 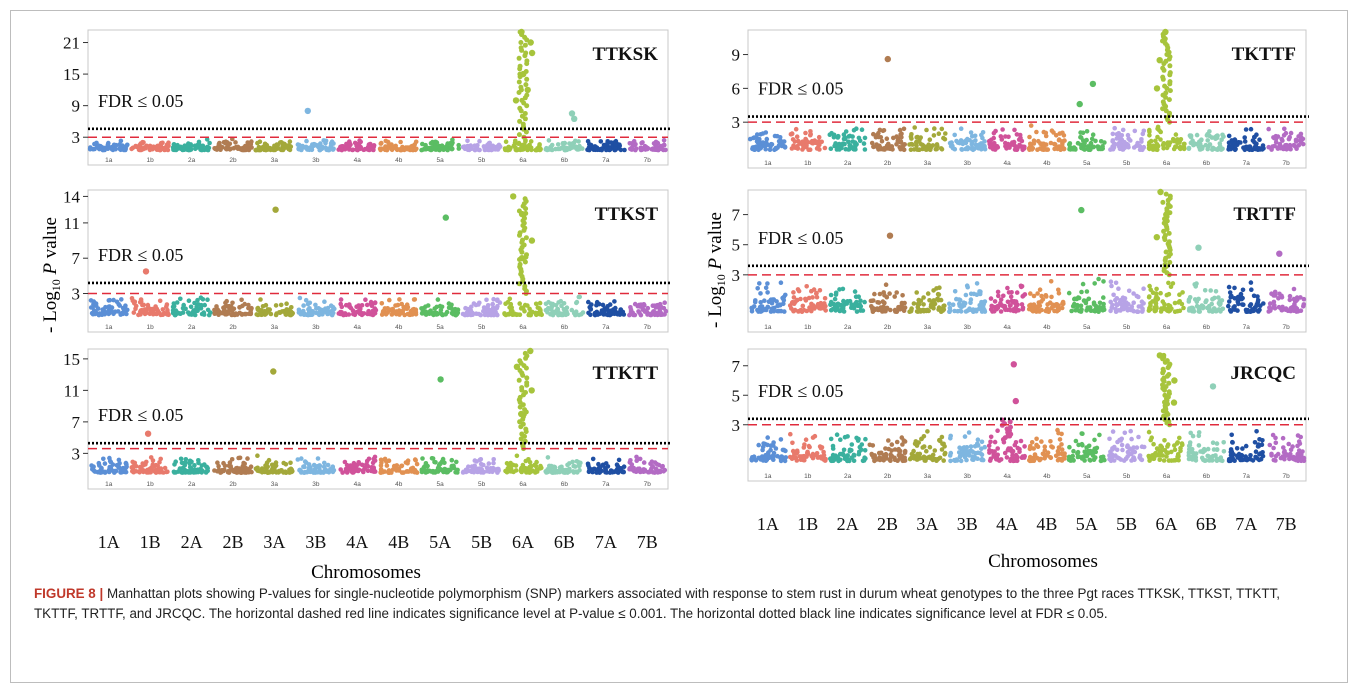 I want to click on x-axis-title-right: Chromosomes, so click(x=1043, y=561).